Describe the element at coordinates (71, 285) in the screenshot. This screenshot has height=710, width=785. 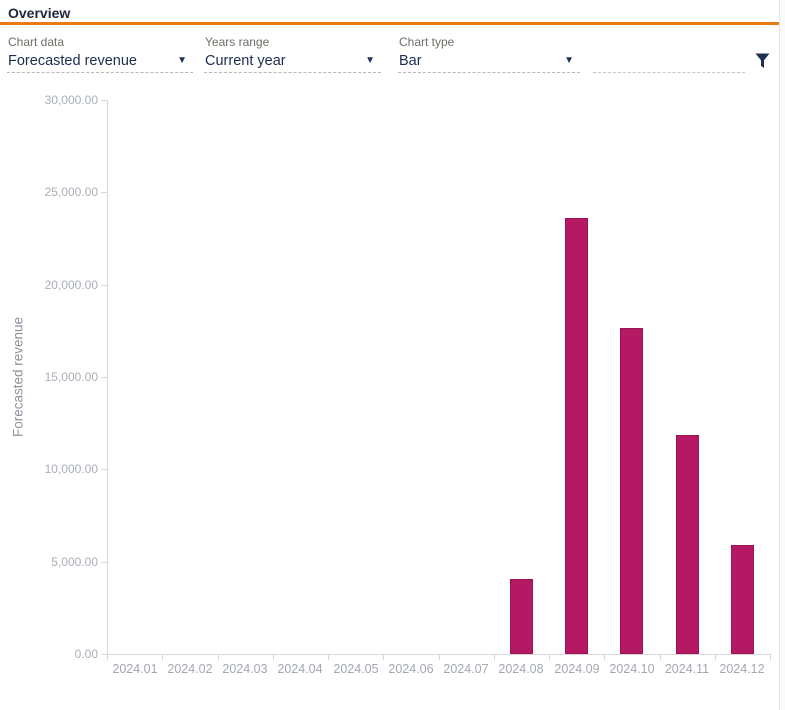
I see `y-axis-tick-label: 20,000.00` at that location.